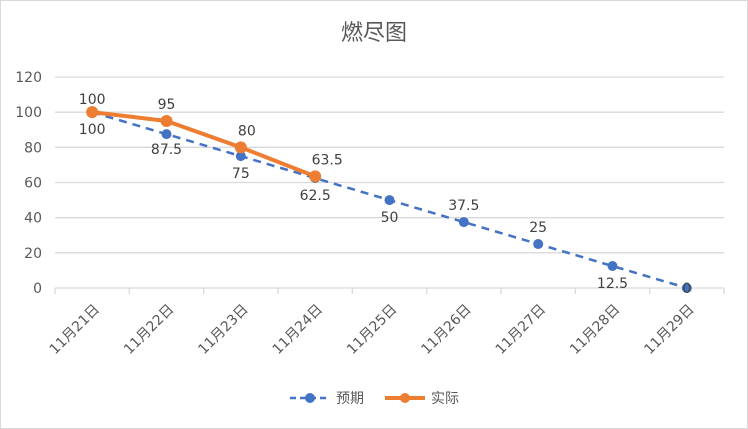 The height and width of the screenshot is (429, 748). I want to click on x-tick-label: 11月23日, so click(223, 330).